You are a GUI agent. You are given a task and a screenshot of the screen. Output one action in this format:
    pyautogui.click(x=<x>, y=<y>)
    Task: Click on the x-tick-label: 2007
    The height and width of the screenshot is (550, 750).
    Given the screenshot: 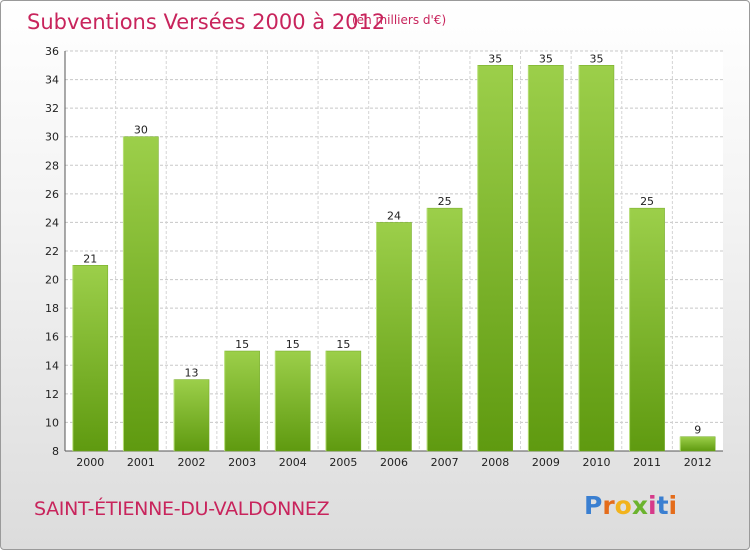 What is the action you would take?
    pyautogui.click(x=445, y=462)
    